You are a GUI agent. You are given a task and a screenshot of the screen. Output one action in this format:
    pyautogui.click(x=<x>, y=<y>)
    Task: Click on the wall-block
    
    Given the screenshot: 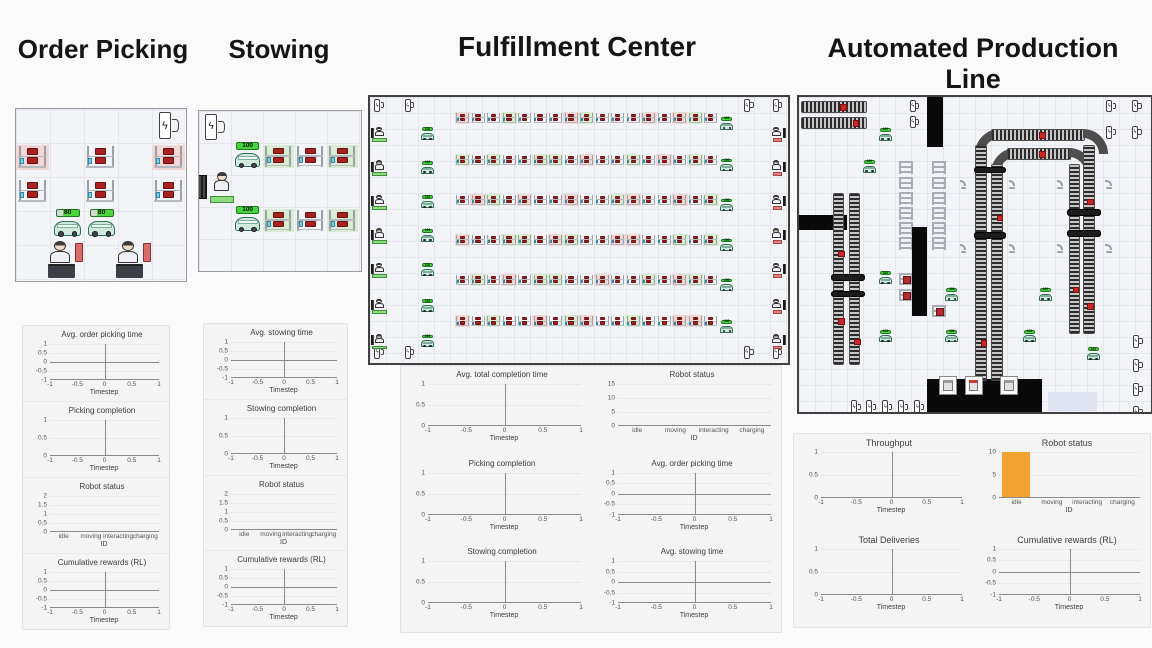 What is the action you would take?
    pyautogui.click(x=935, y=122)
    